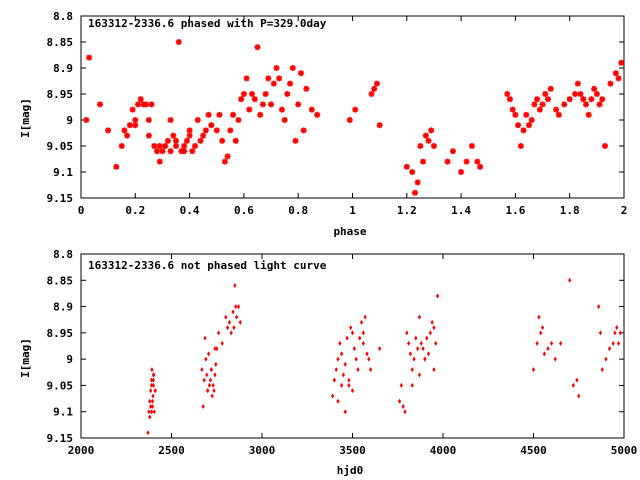  What do you see at coordinates (352, 210) in the screenshot?
I see `phased-x-tick-label: 1` at bounding box center [352, 210].